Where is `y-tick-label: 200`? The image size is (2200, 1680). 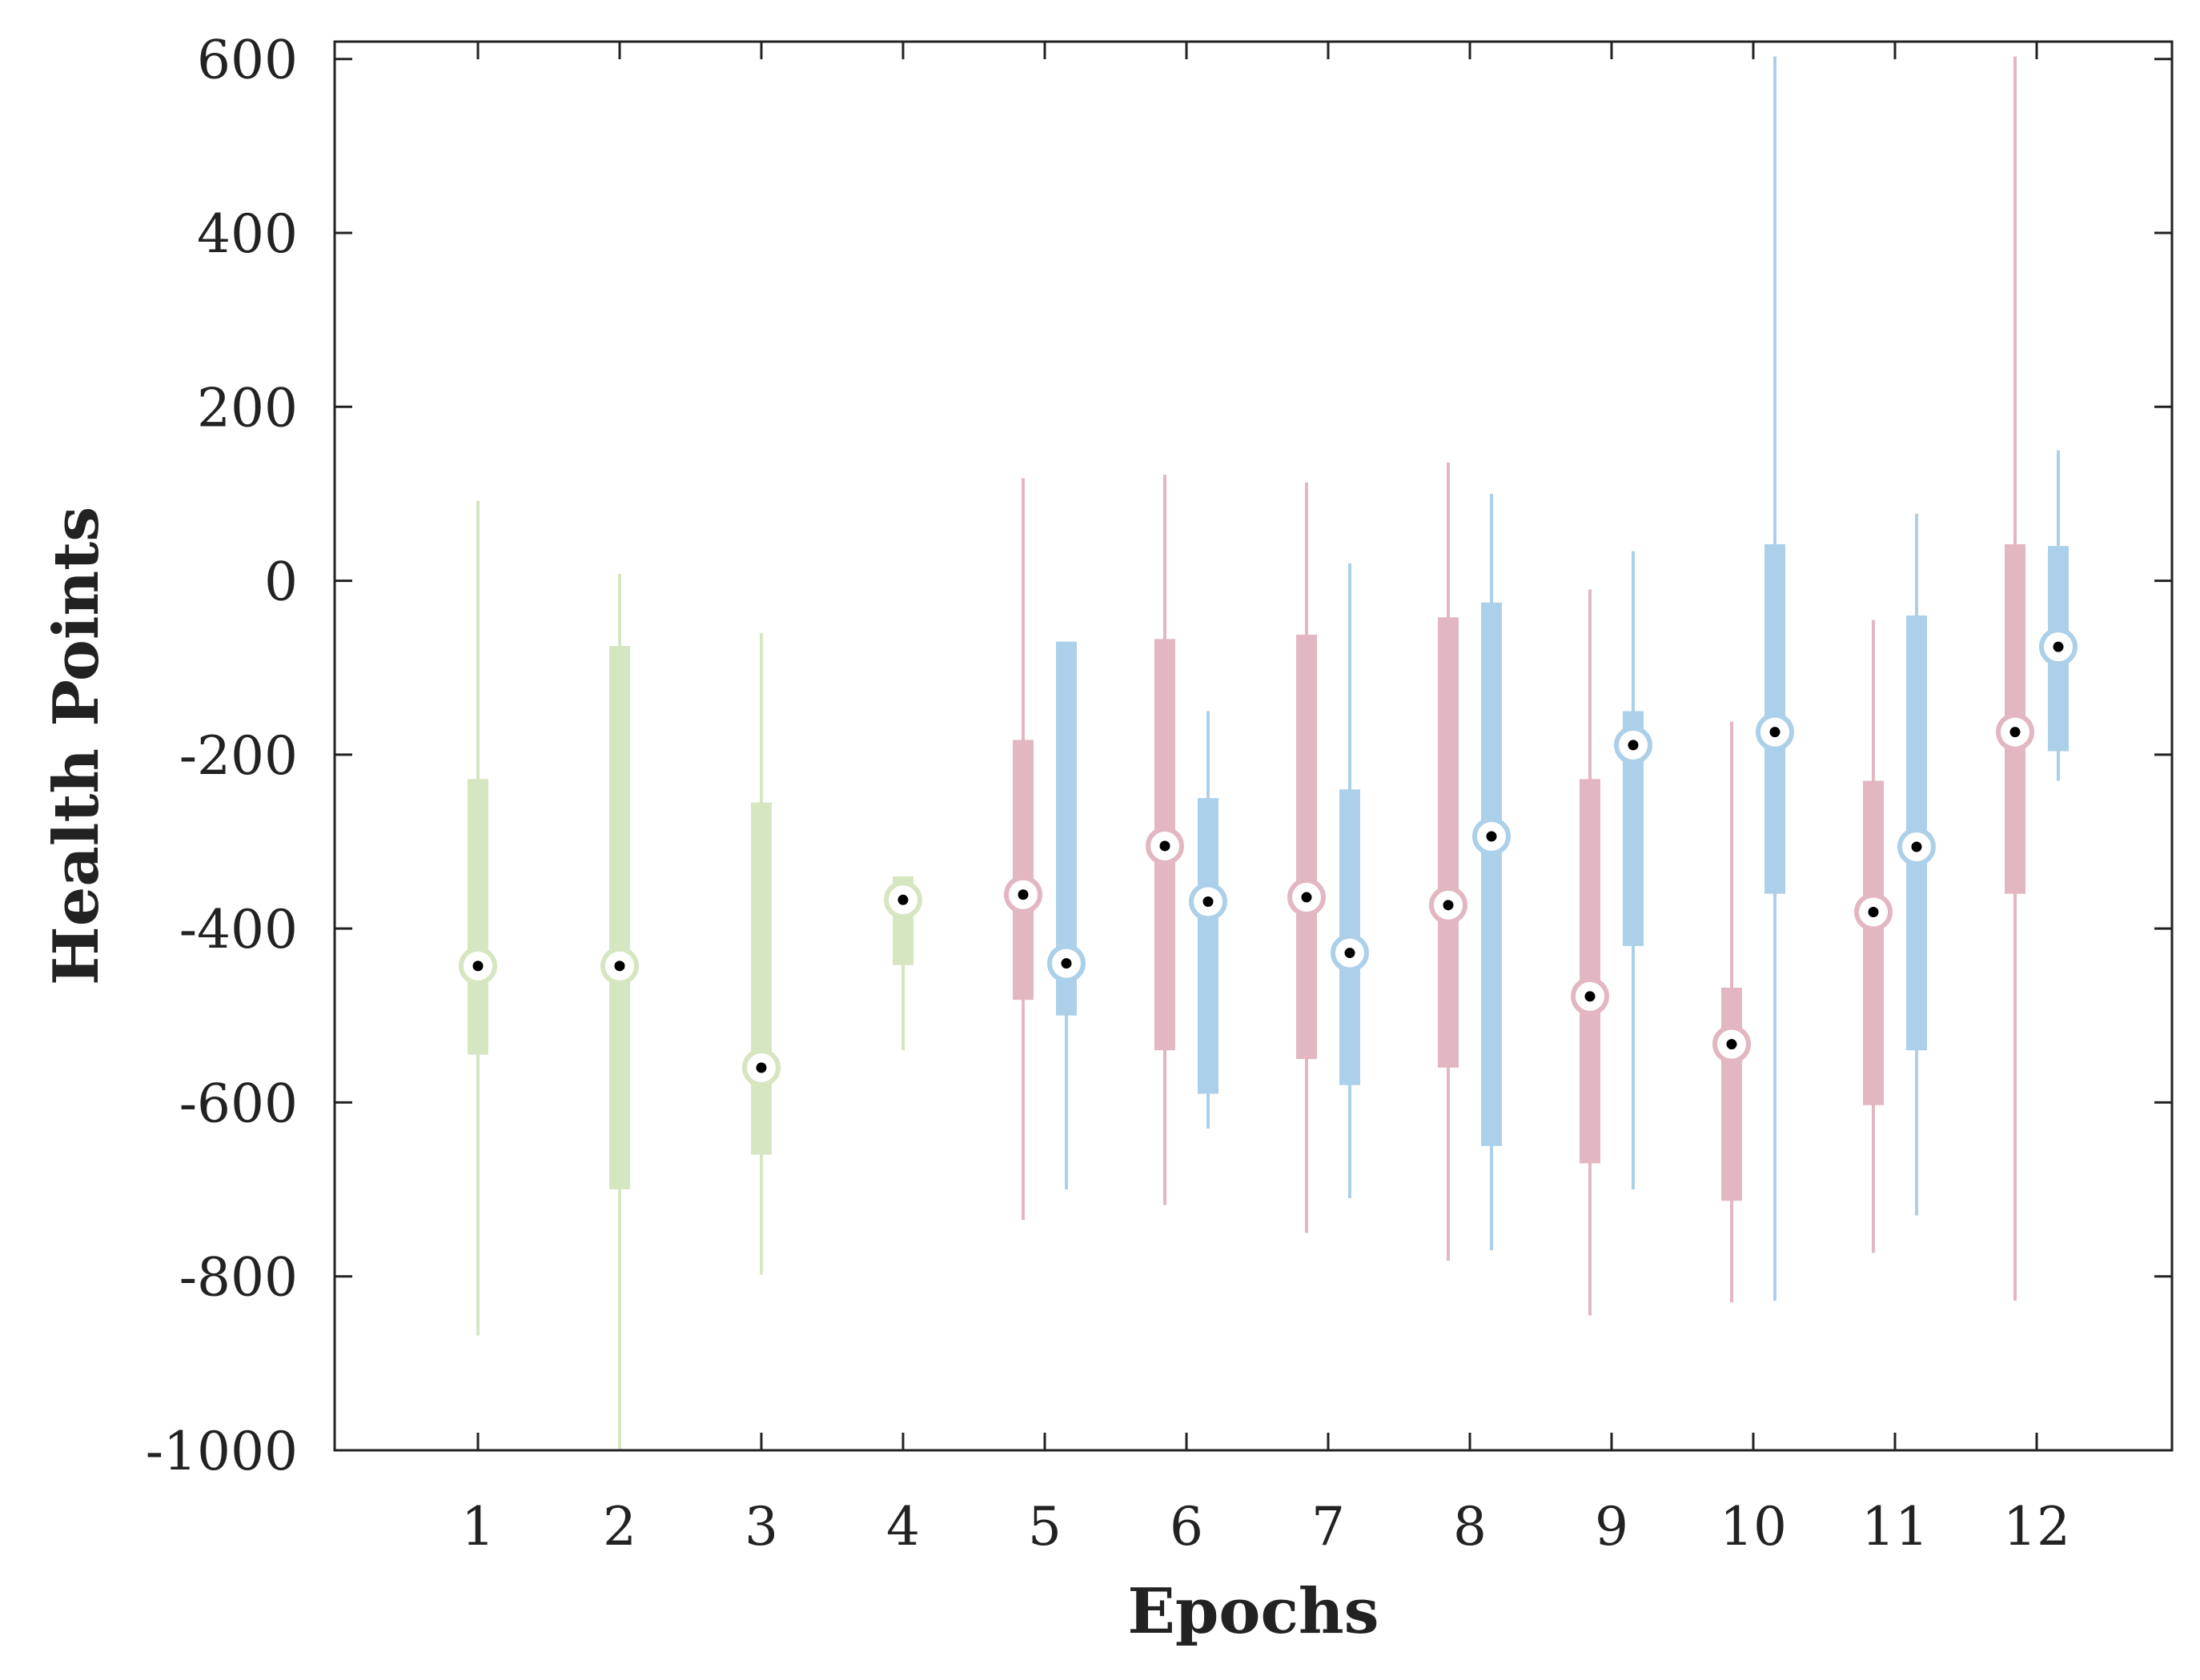 y-tick-label: 200 is located at coordinates (247, 408).